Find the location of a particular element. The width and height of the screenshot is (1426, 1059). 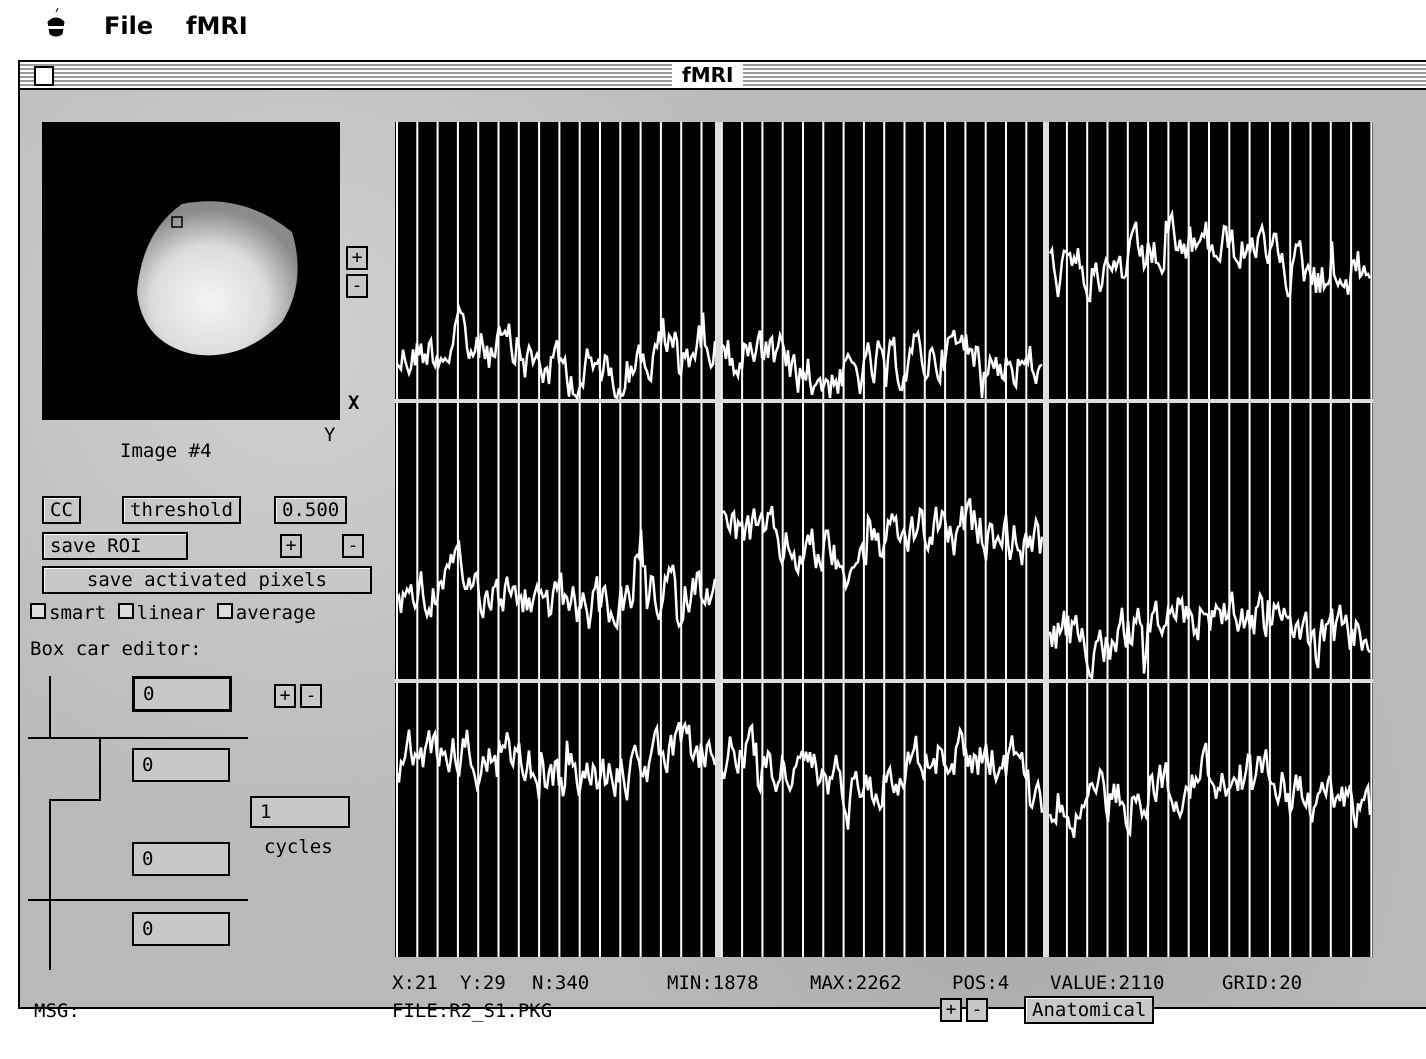

checkbox-label: linear is located at coordinates (171, 613).